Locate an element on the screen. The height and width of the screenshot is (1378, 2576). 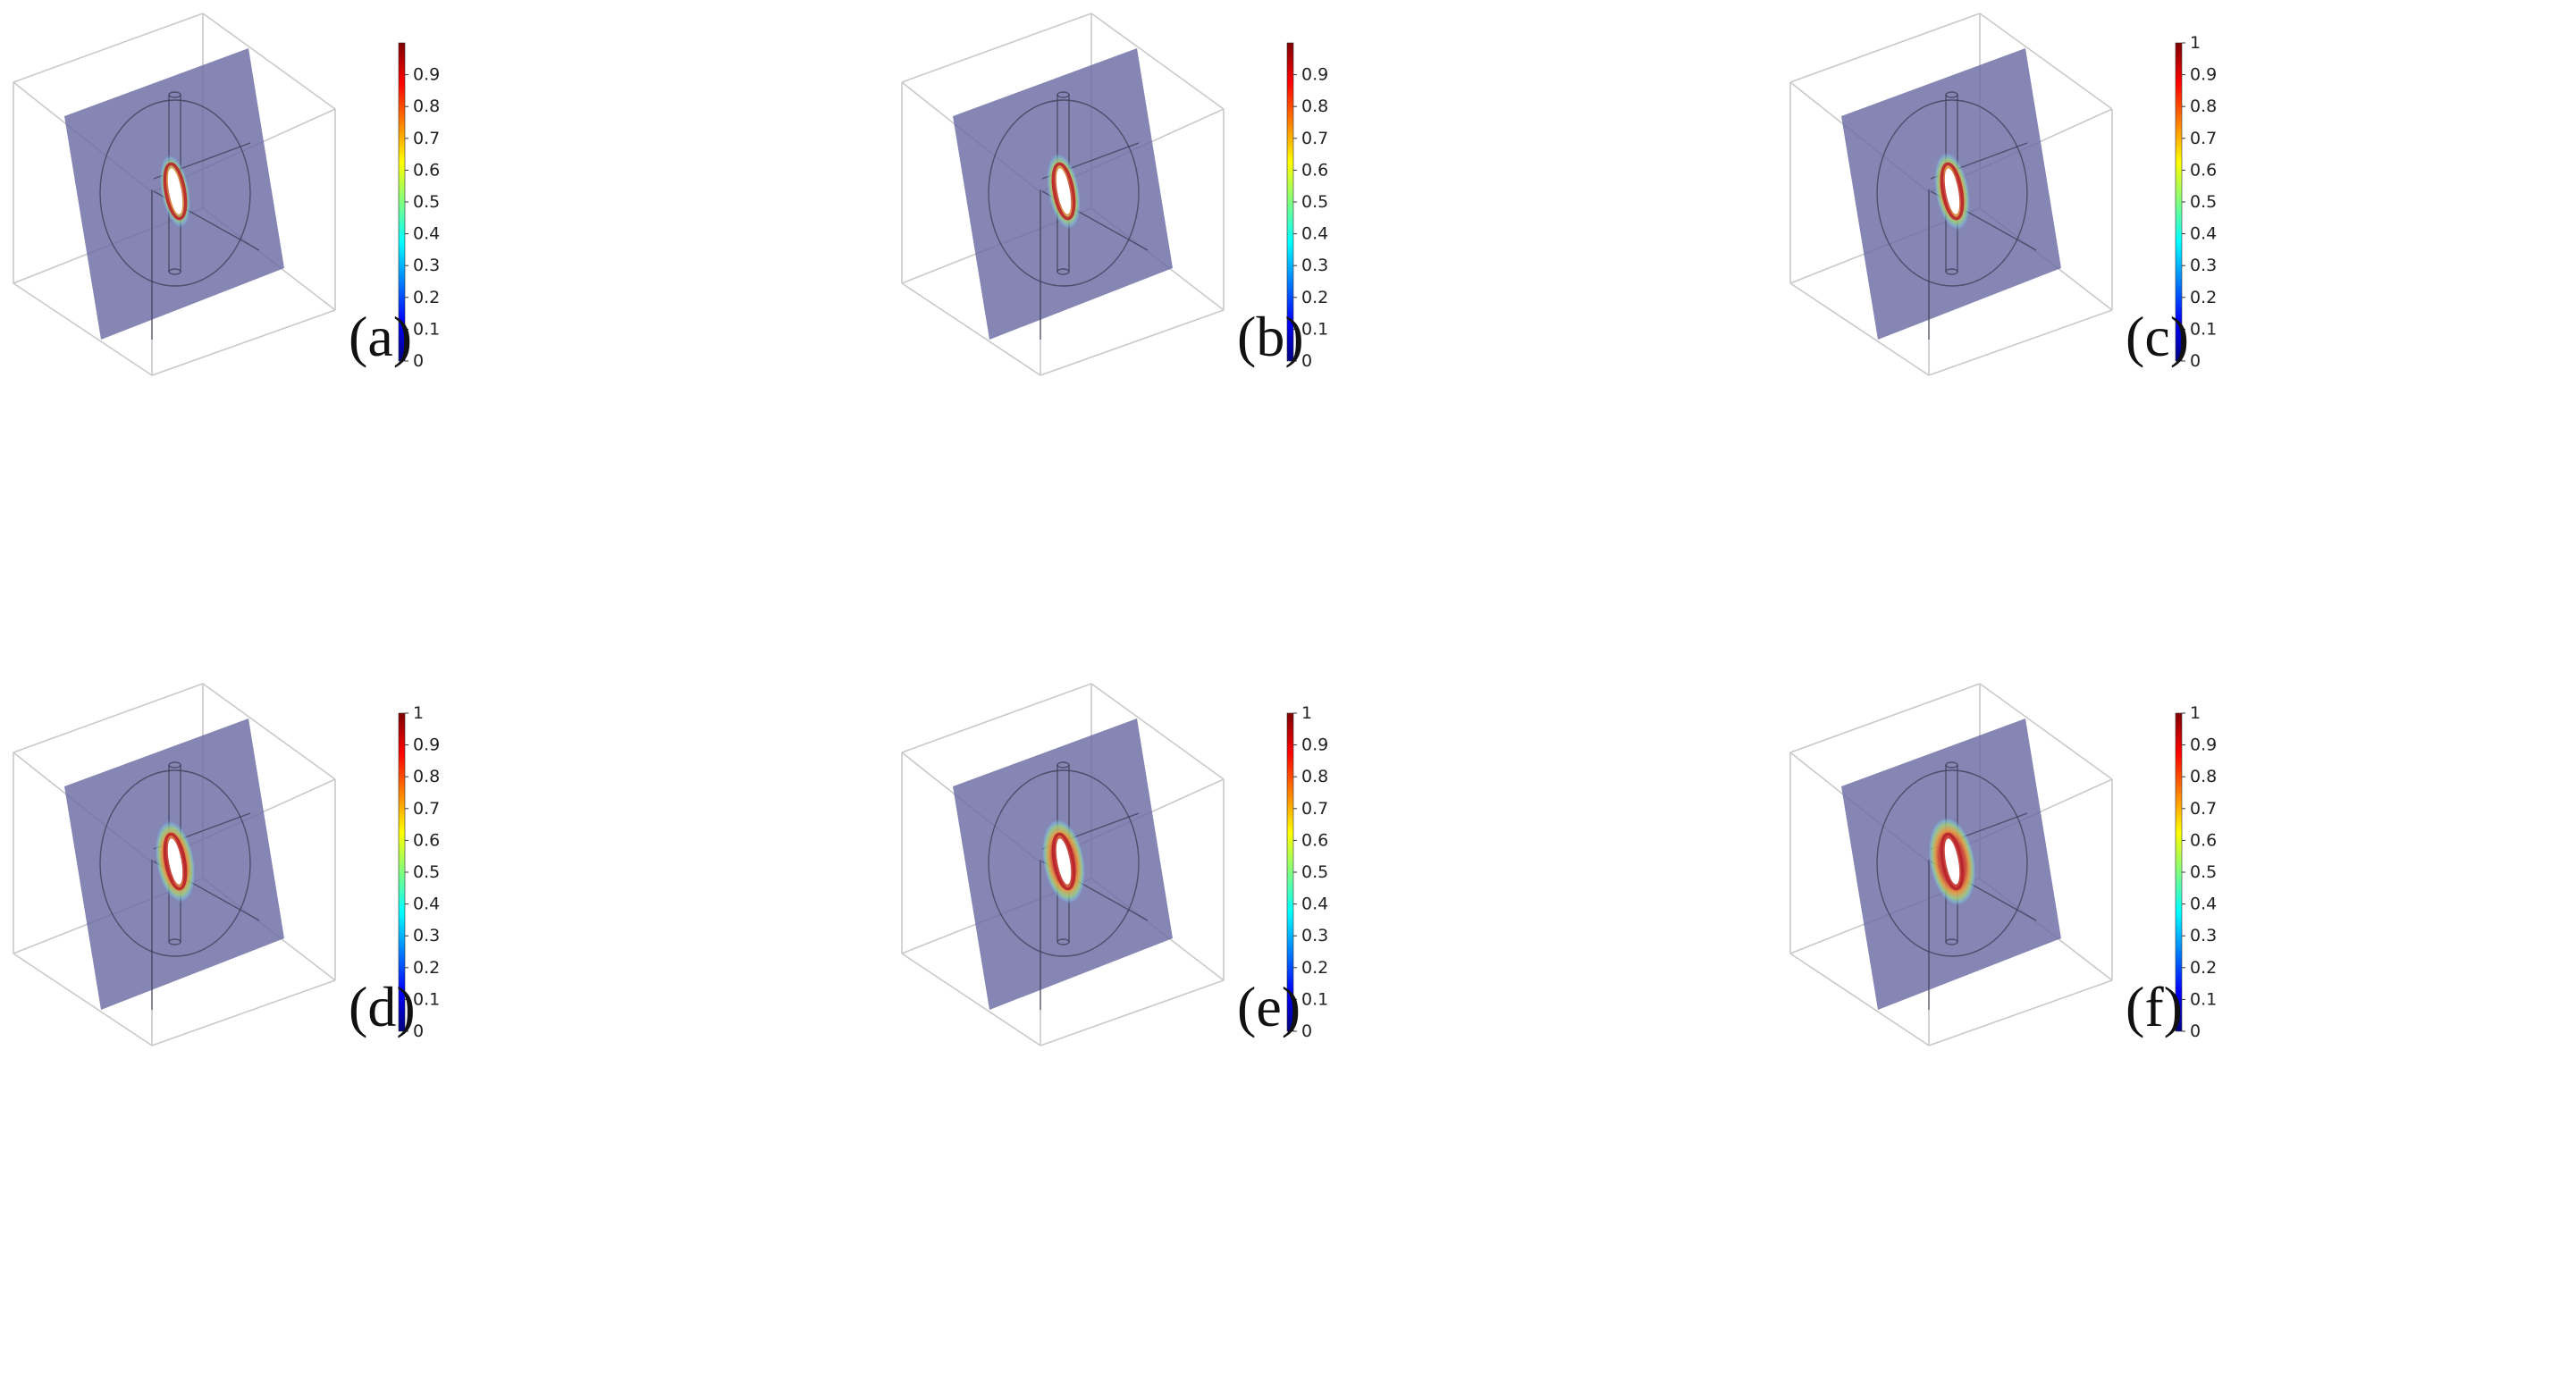
panel-b: 0 0.1 0.2 0.3 0.4 0.5 0.6 0.7 0.8 0.9 (b) is located at coordinates (1115, 195).